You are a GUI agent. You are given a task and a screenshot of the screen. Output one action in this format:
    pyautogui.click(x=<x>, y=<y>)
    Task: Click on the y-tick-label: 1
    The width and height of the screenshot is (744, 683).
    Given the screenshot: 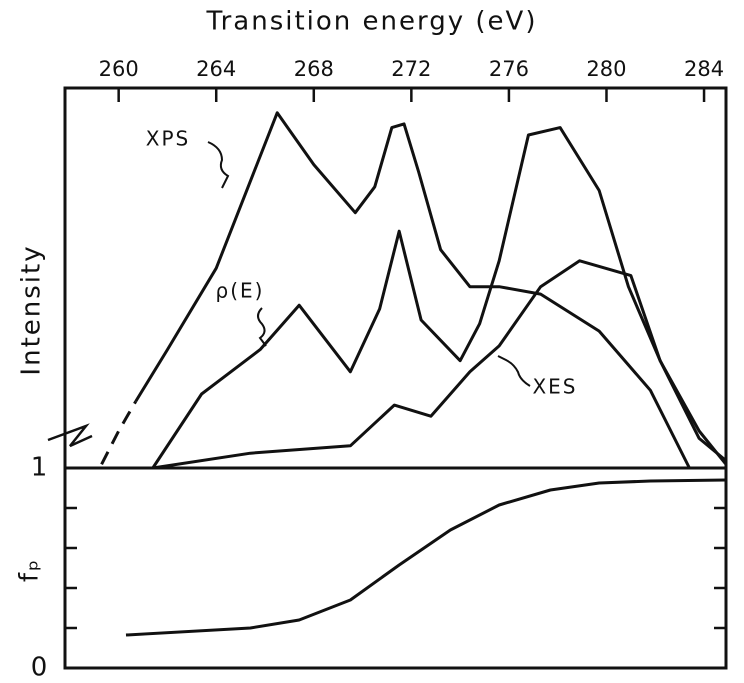 What is the action you would take?
    pyautogui.click(x=40, y=468)
    